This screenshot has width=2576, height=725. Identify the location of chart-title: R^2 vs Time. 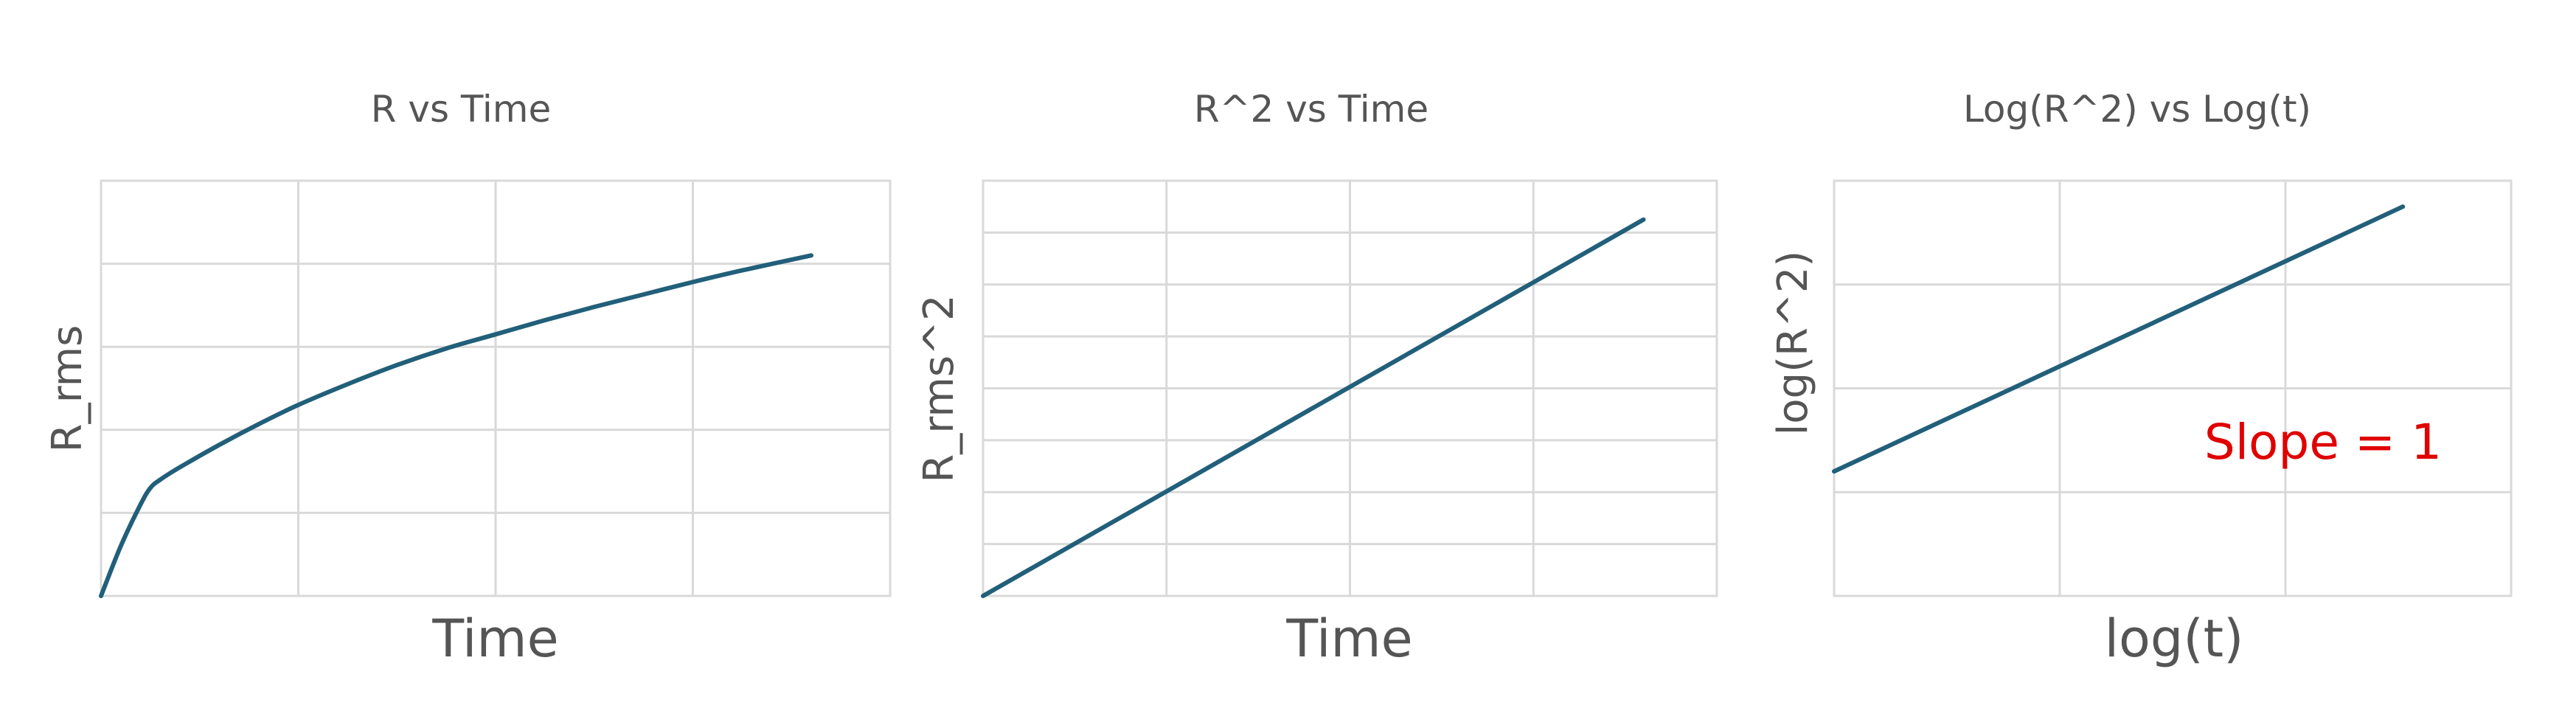
(1311, 109).